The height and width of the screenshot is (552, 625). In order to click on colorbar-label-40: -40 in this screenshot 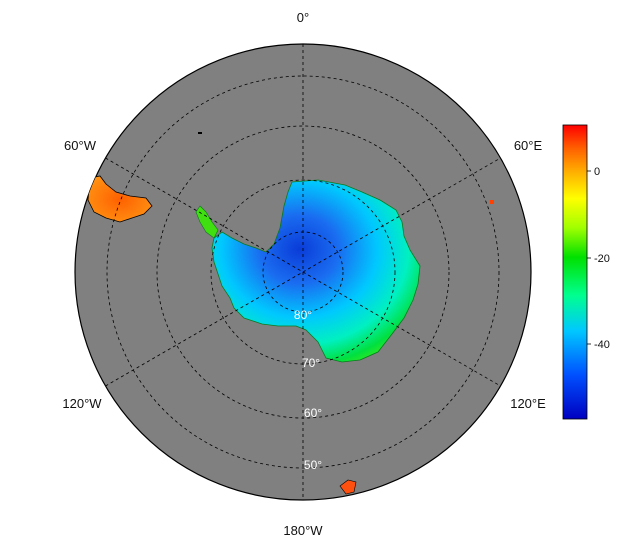, I will do `click(602, 345)`.